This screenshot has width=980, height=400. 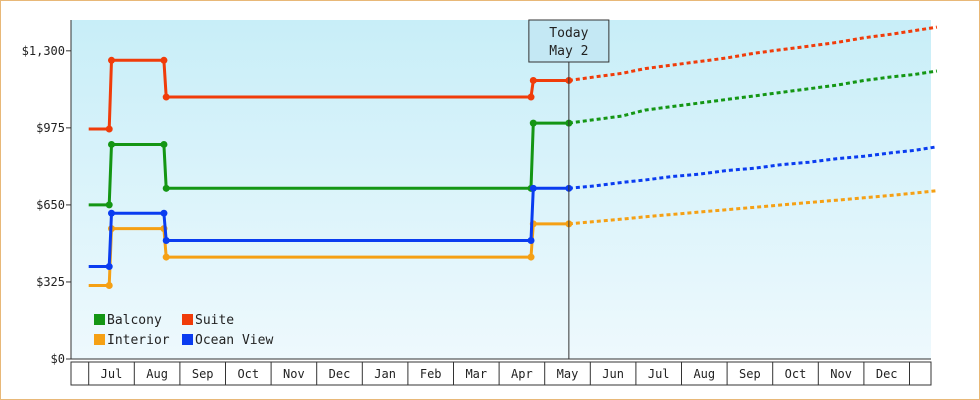 I want to click on legend-label: Interior, so click(x=138, y=340).